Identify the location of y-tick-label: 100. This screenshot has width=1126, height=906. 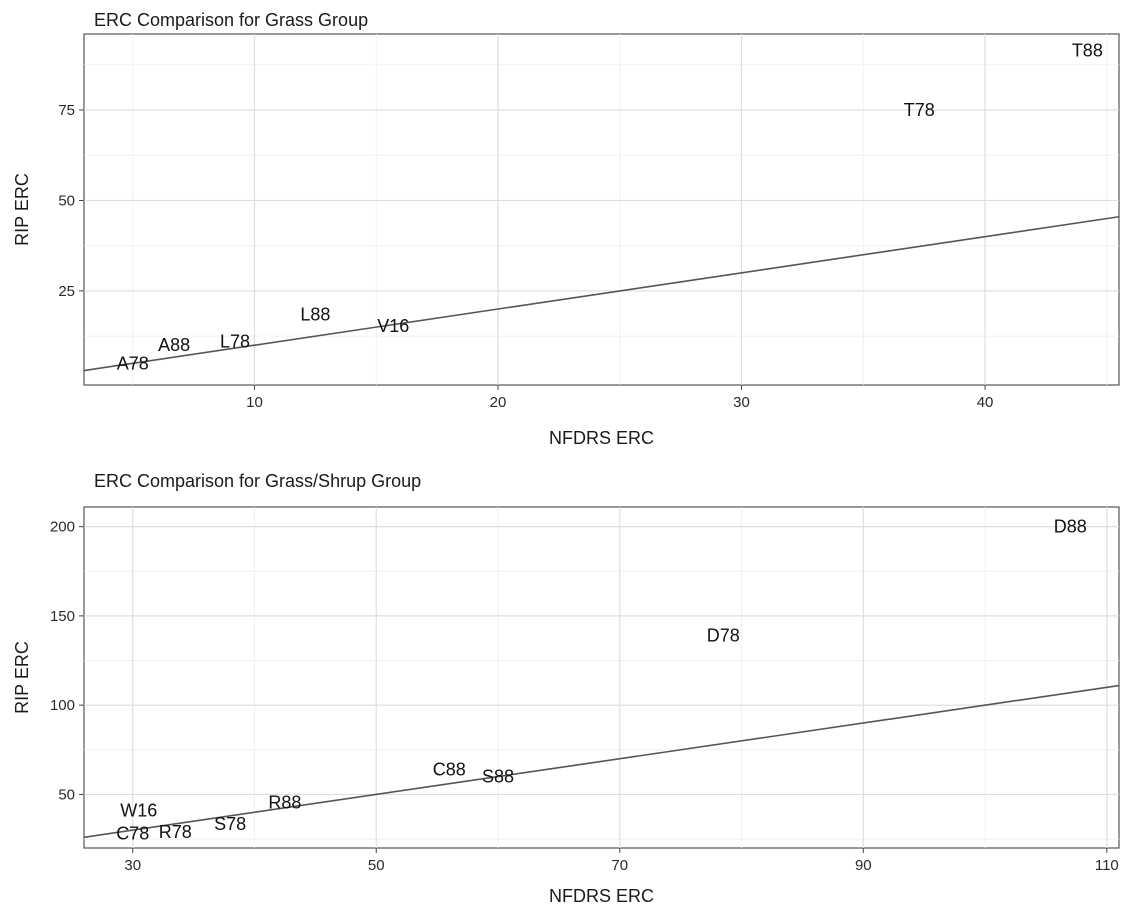
(62, 705).